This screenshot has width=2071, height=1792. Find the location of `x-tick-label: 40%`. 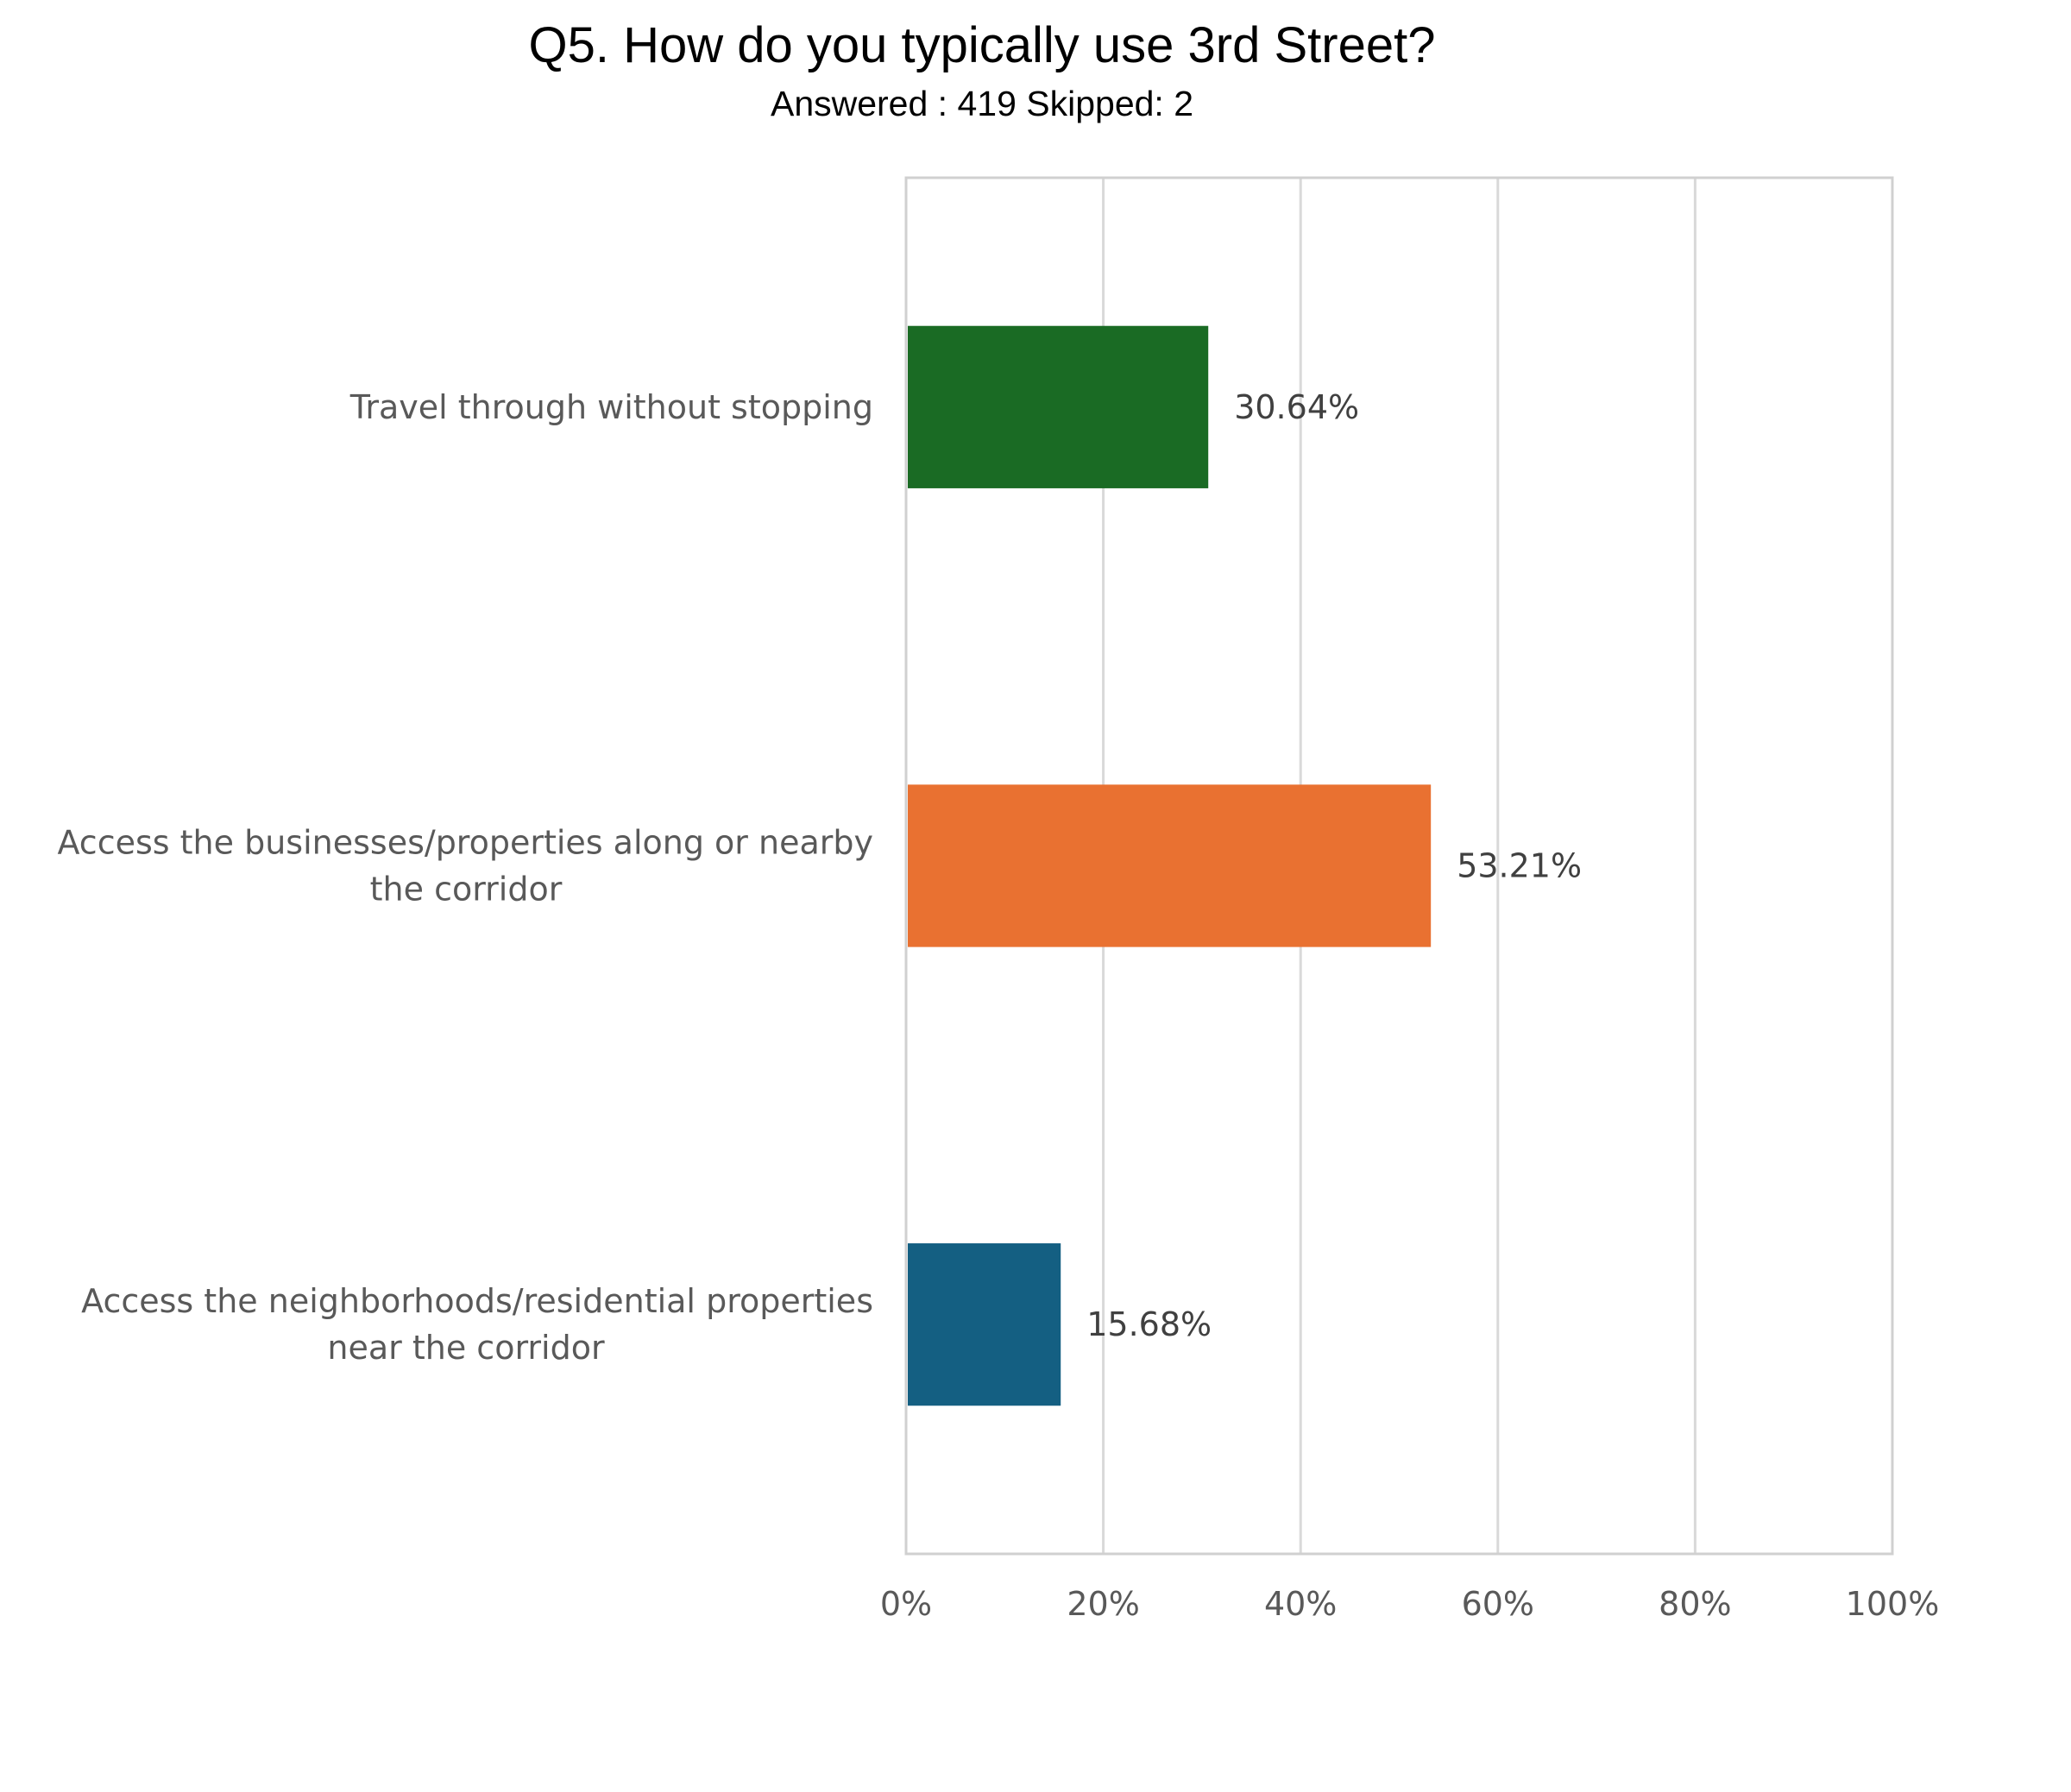

x-tick-label: 40% is located at coordinates (1300, 1604).